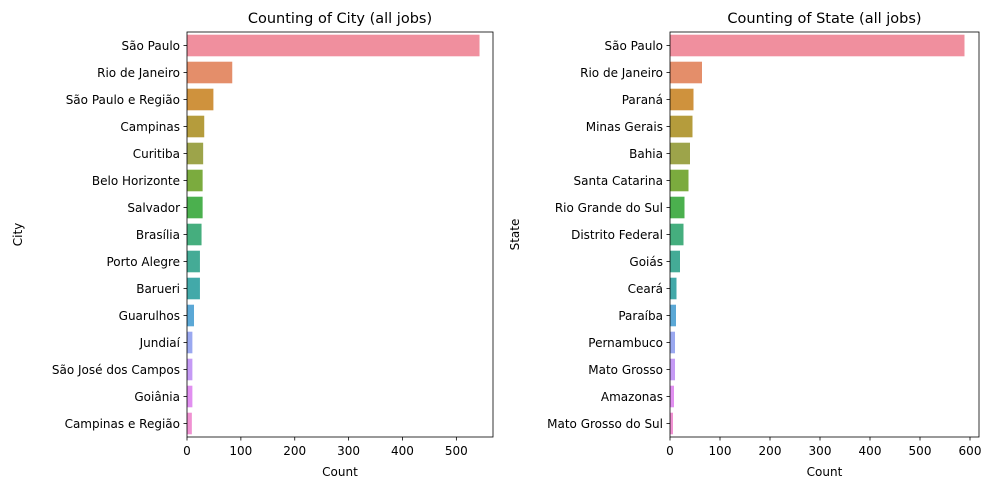  I want to click on y-tick-label: Guarulhos, so click(149, 316).